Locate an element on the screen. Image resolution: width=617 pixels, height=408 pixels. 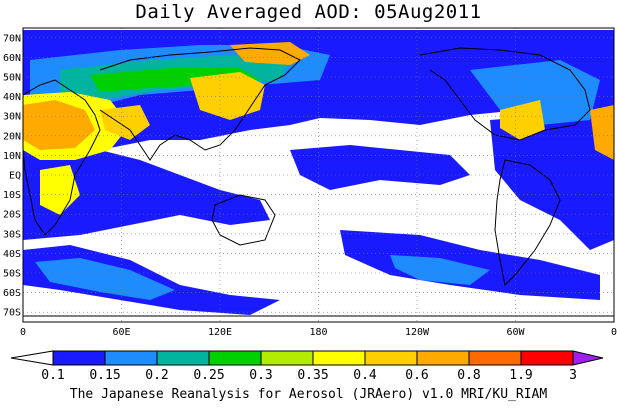
aod-lightblue-namerica is located at coordinates (535, 92).